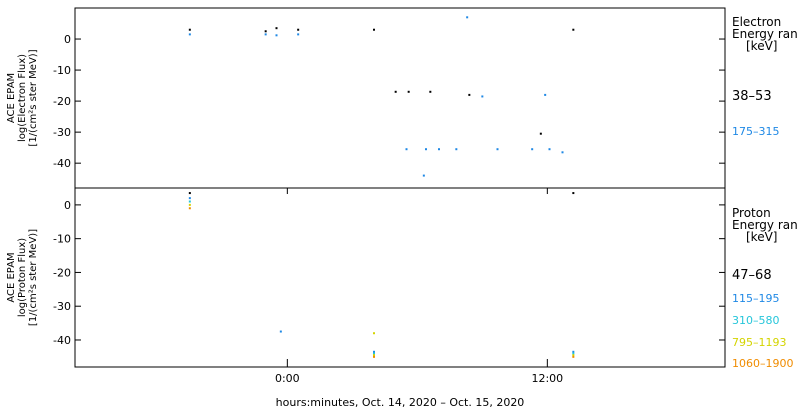 The height and width of the screenshot is (410, 800). What do you see at coordinates (756, 298) in the screenshot?
I see `proton-legend-entry-2: 115–195` at bounding box center [756, 298].